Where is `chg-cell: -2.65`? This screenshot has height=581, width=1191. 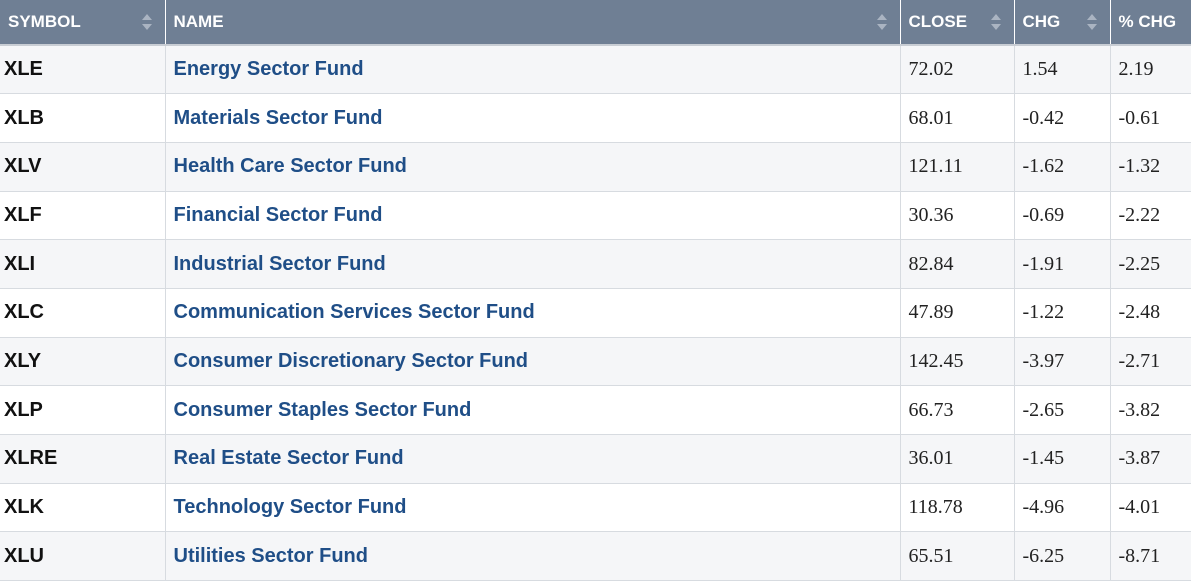
chg-cell: -2.65 is located at coordinates (1062, 410).